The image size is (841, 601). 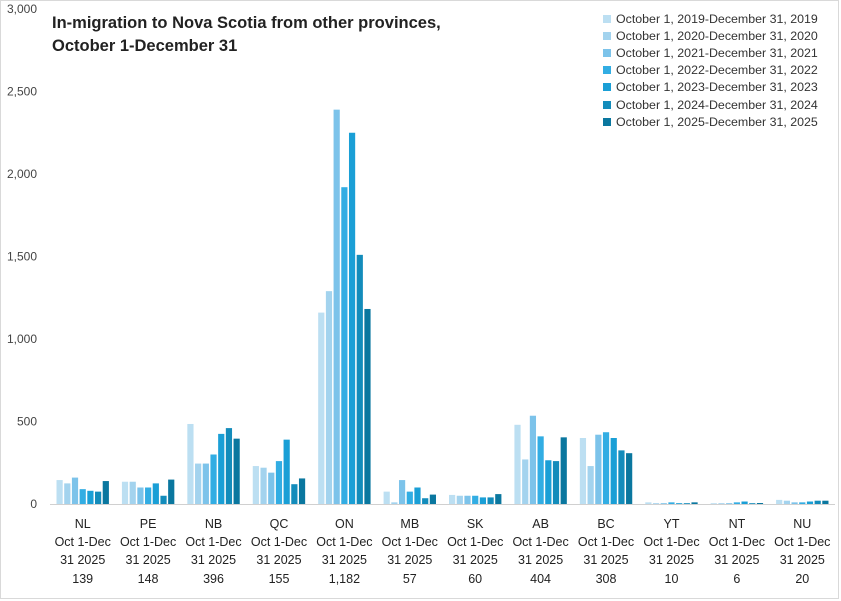 What do you see at coordinates (710, 104) in the screenshot?
I see `legend-item: October 1, 2024-December 31, 2024` at bounding box center [710, 104].